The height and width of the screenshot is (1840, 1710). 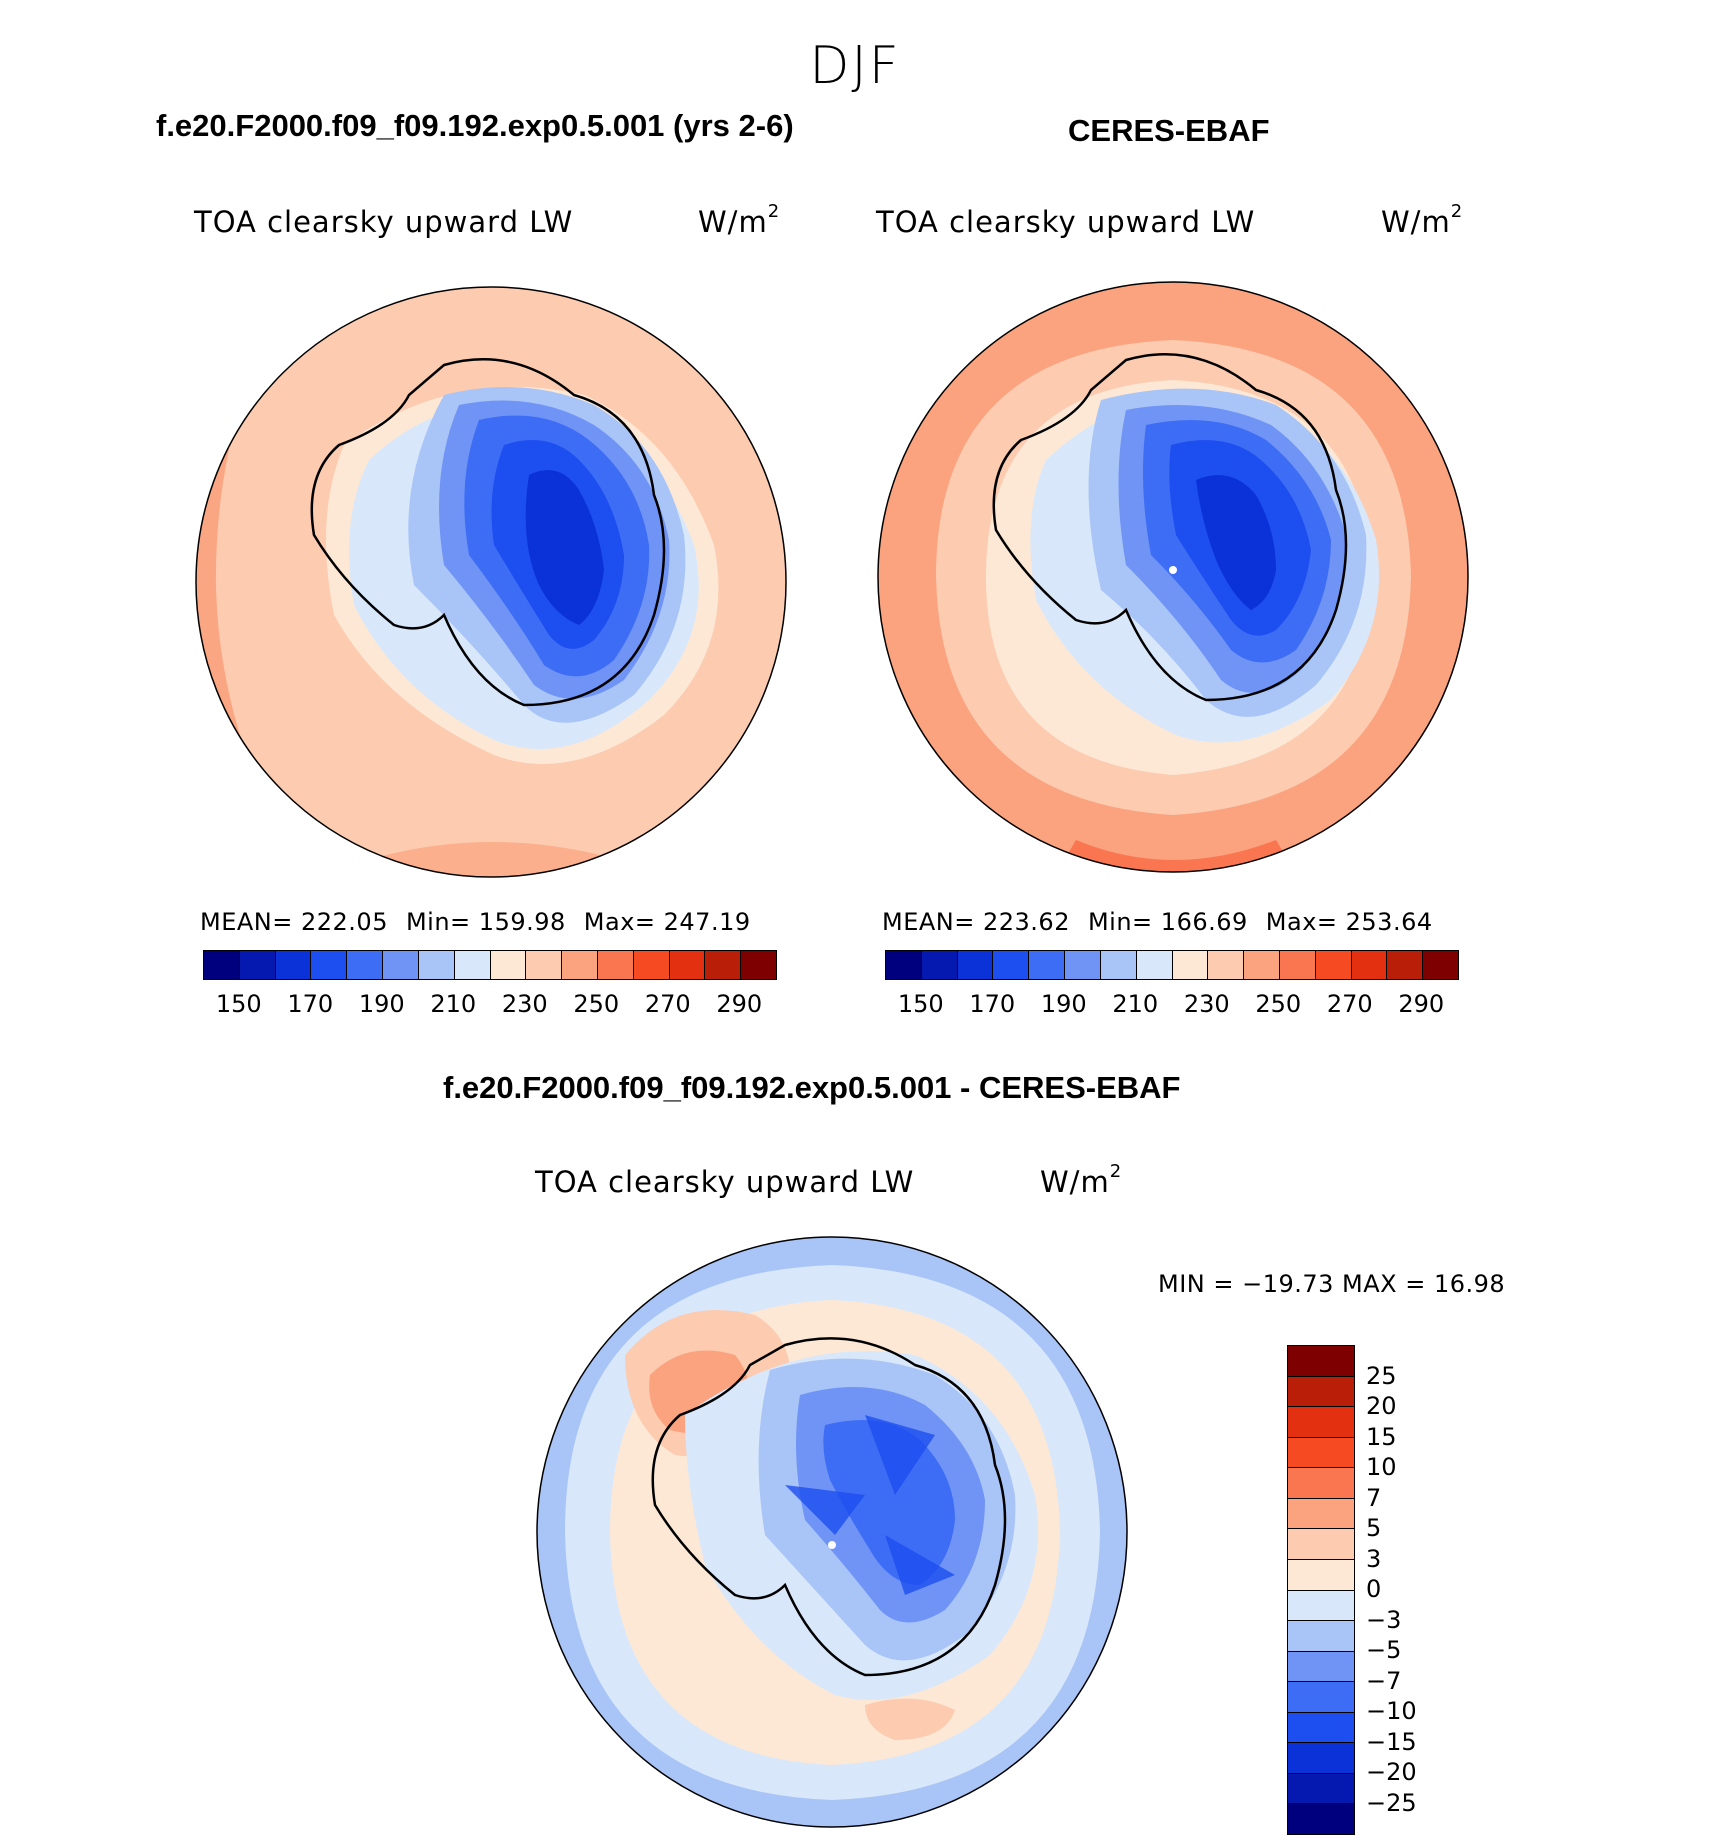 What do you see at coordinates (1157, 922) in the screenshot?
I see `panel2-stats: MEAN= 223.62 Min= 166.69 Max= 253.64` at bounding box center [1157, 922].